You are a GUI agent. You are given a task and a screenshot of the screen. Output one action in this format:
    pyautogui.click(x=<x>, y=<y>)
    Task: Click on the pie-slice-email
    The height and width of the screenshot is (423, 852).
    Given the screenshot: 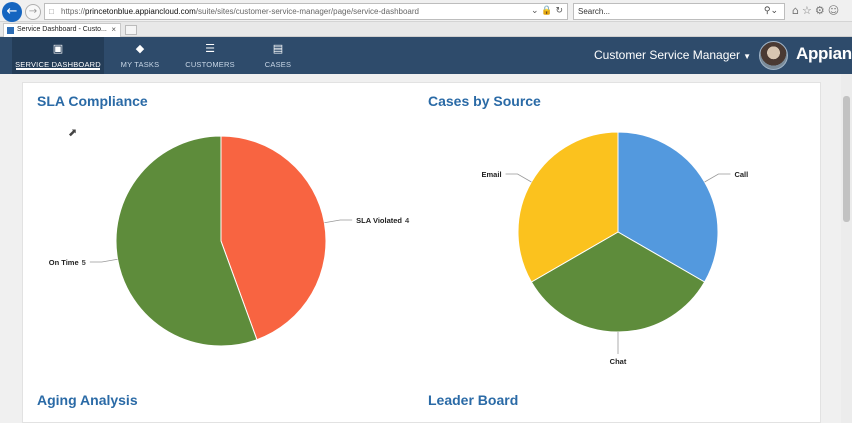 What is the action you would take?
    pyautogui.click(x=568, y=207)
    